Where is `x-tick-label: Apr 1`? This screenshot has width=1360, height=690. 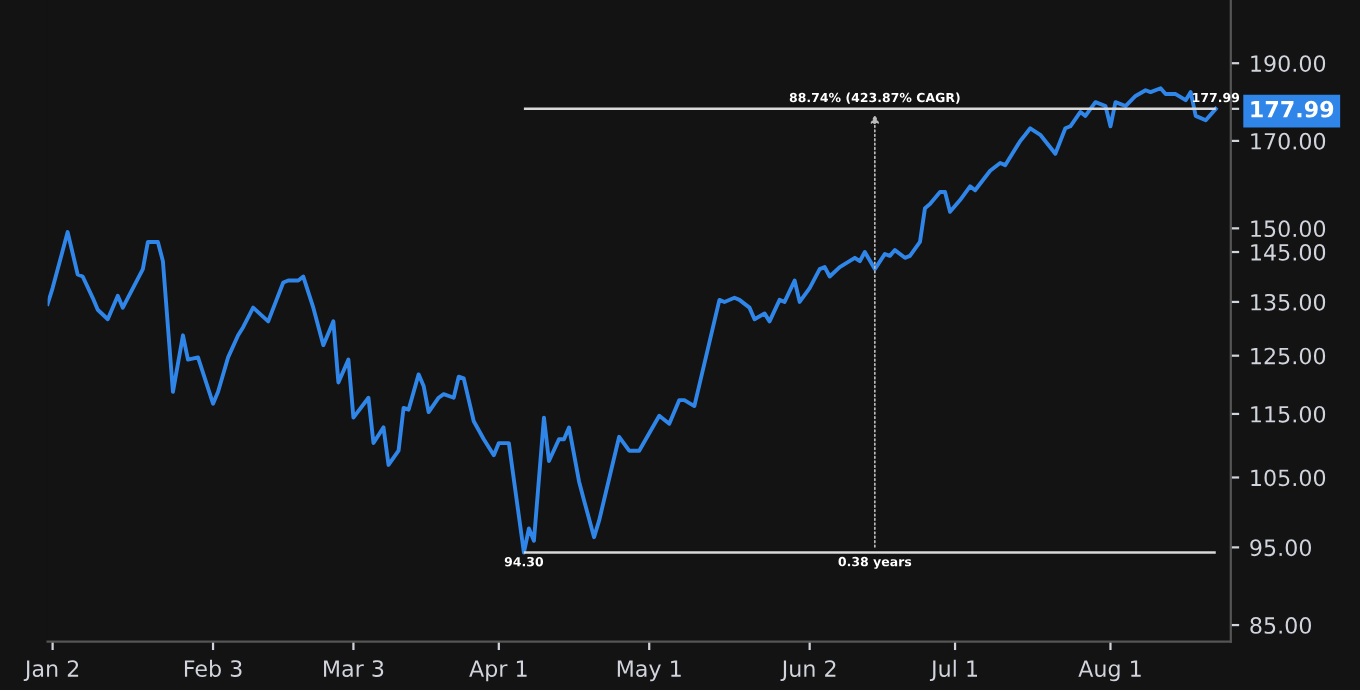 x-tick-label: Apr 1 is located at coordinates (498, 671).